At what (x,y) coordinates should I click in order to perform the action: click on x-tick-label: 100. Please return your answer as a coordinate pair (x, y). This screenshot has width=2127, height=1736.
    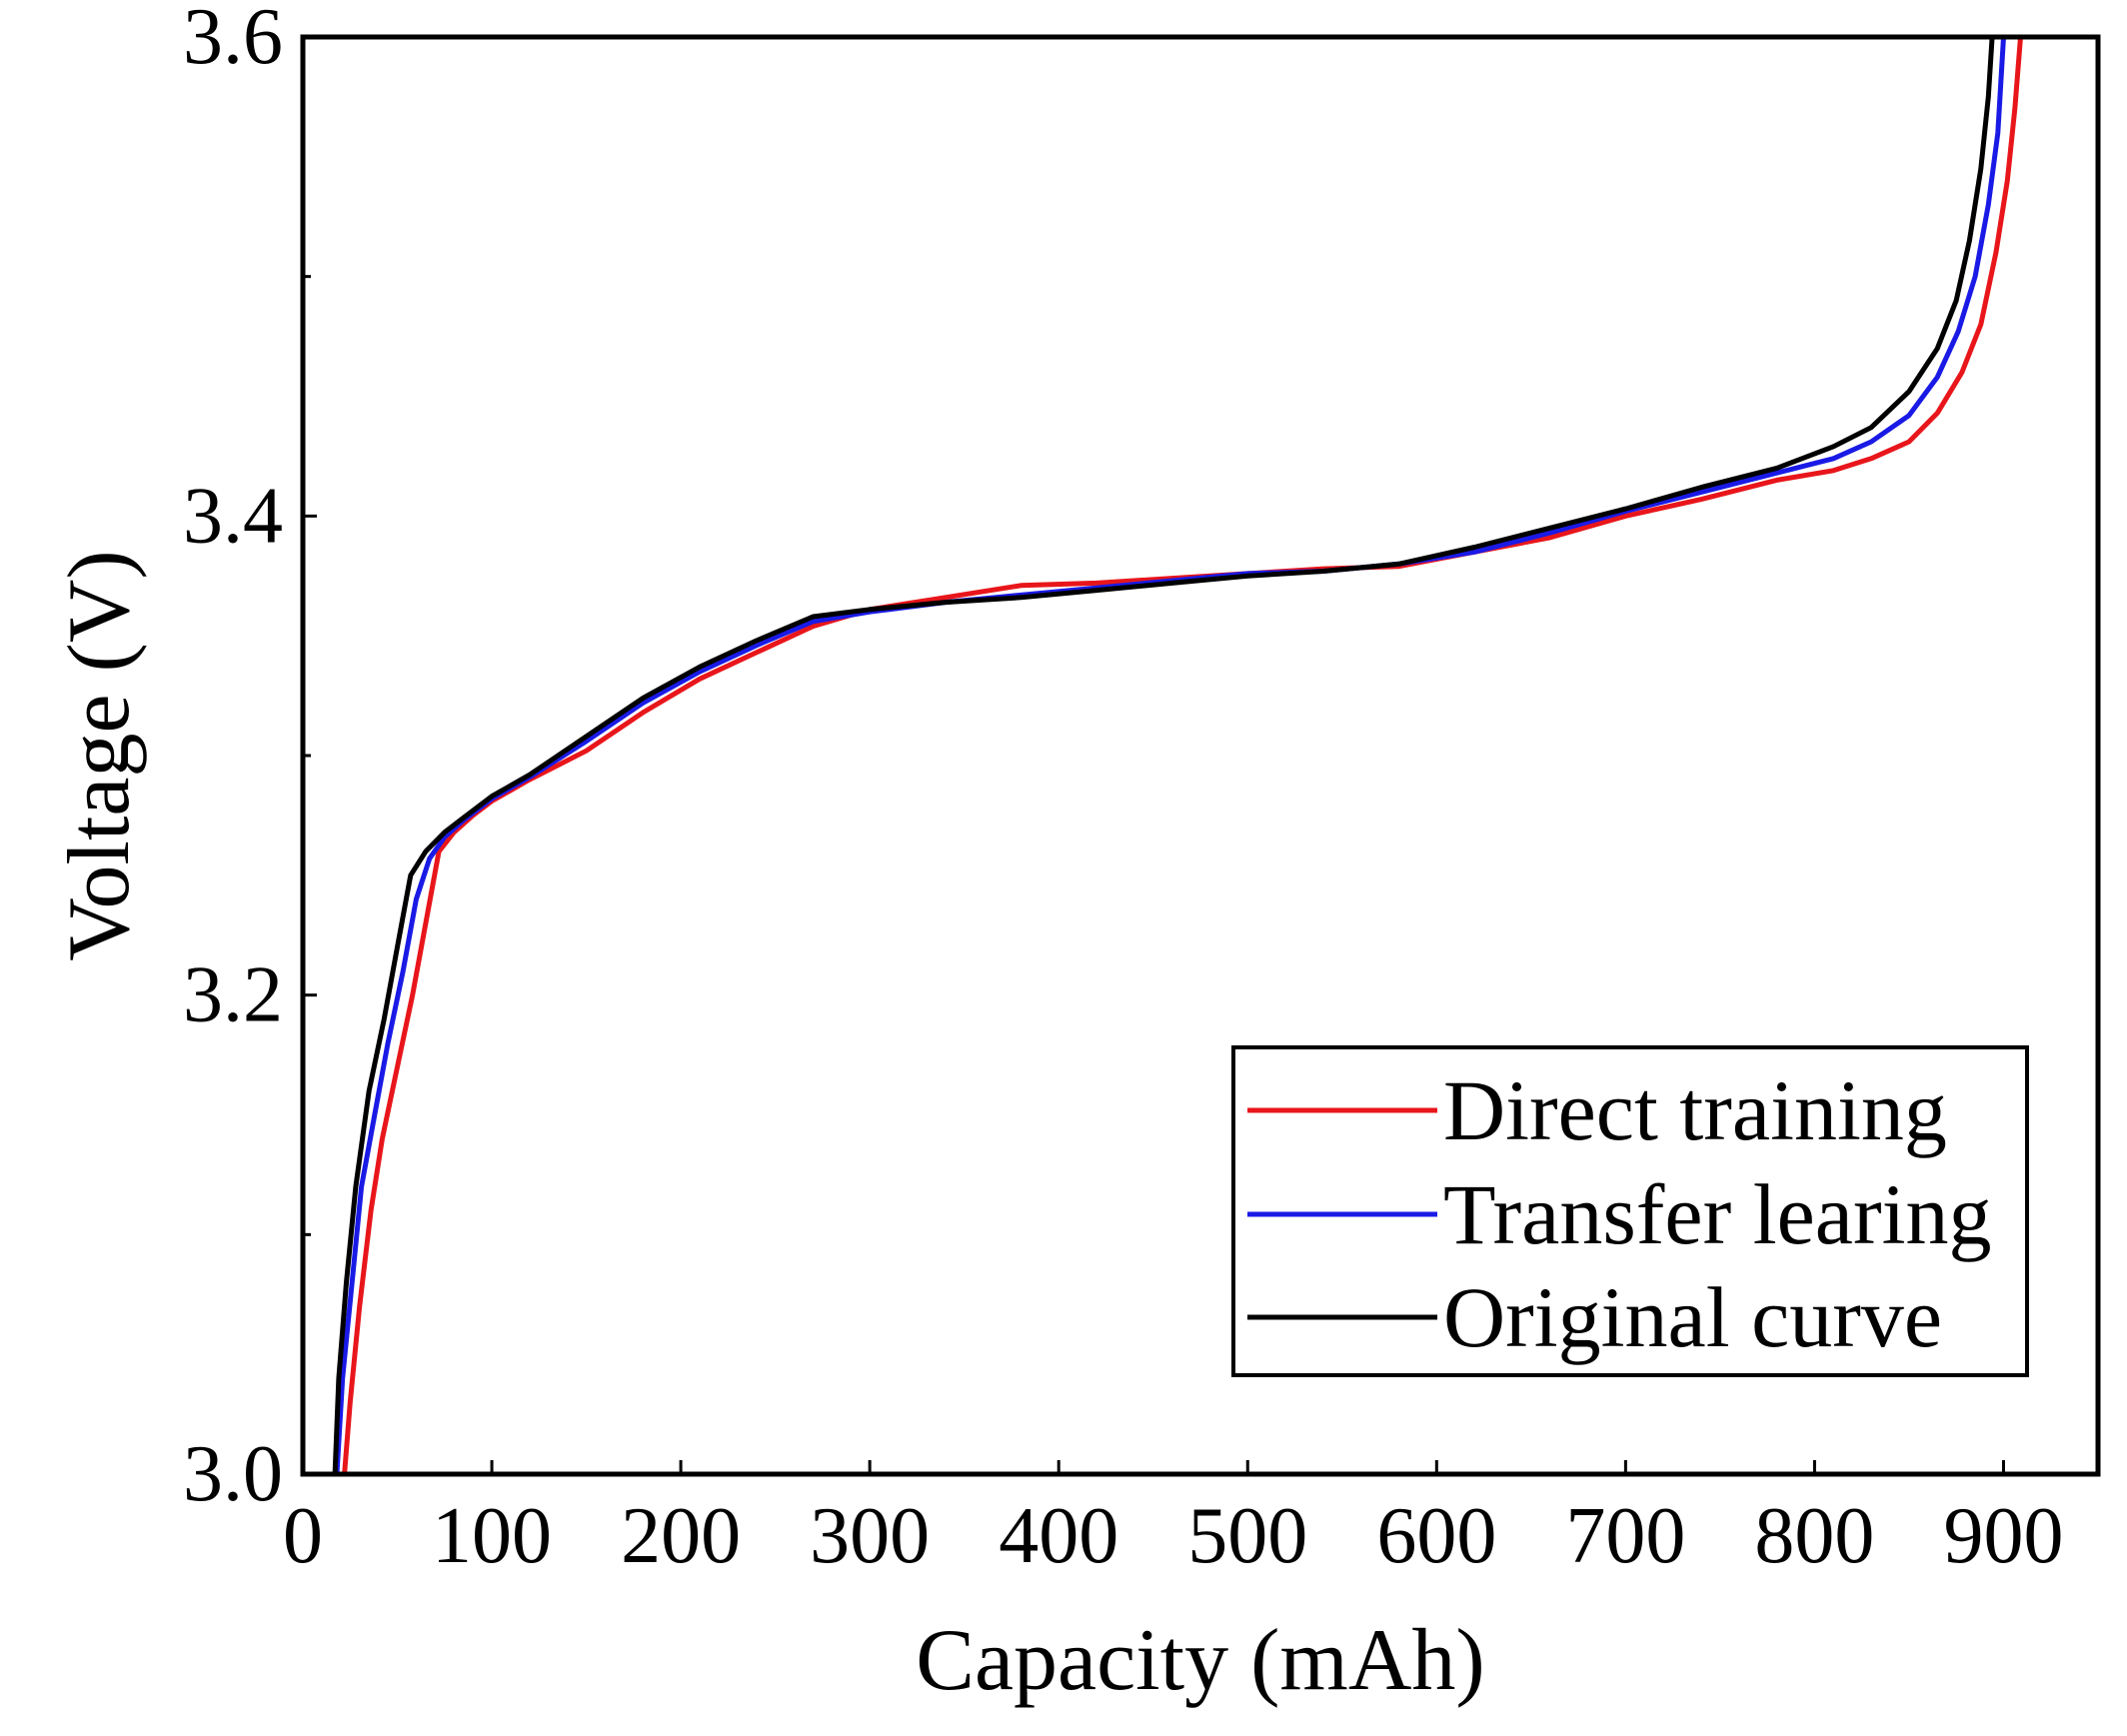
    Looking at the image, I should click on (492, 1536).